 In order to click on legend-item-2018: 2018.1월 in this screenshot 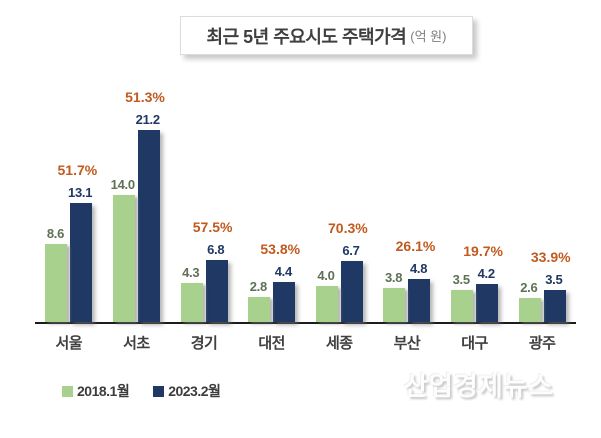, I will do `click(96, 391)`.